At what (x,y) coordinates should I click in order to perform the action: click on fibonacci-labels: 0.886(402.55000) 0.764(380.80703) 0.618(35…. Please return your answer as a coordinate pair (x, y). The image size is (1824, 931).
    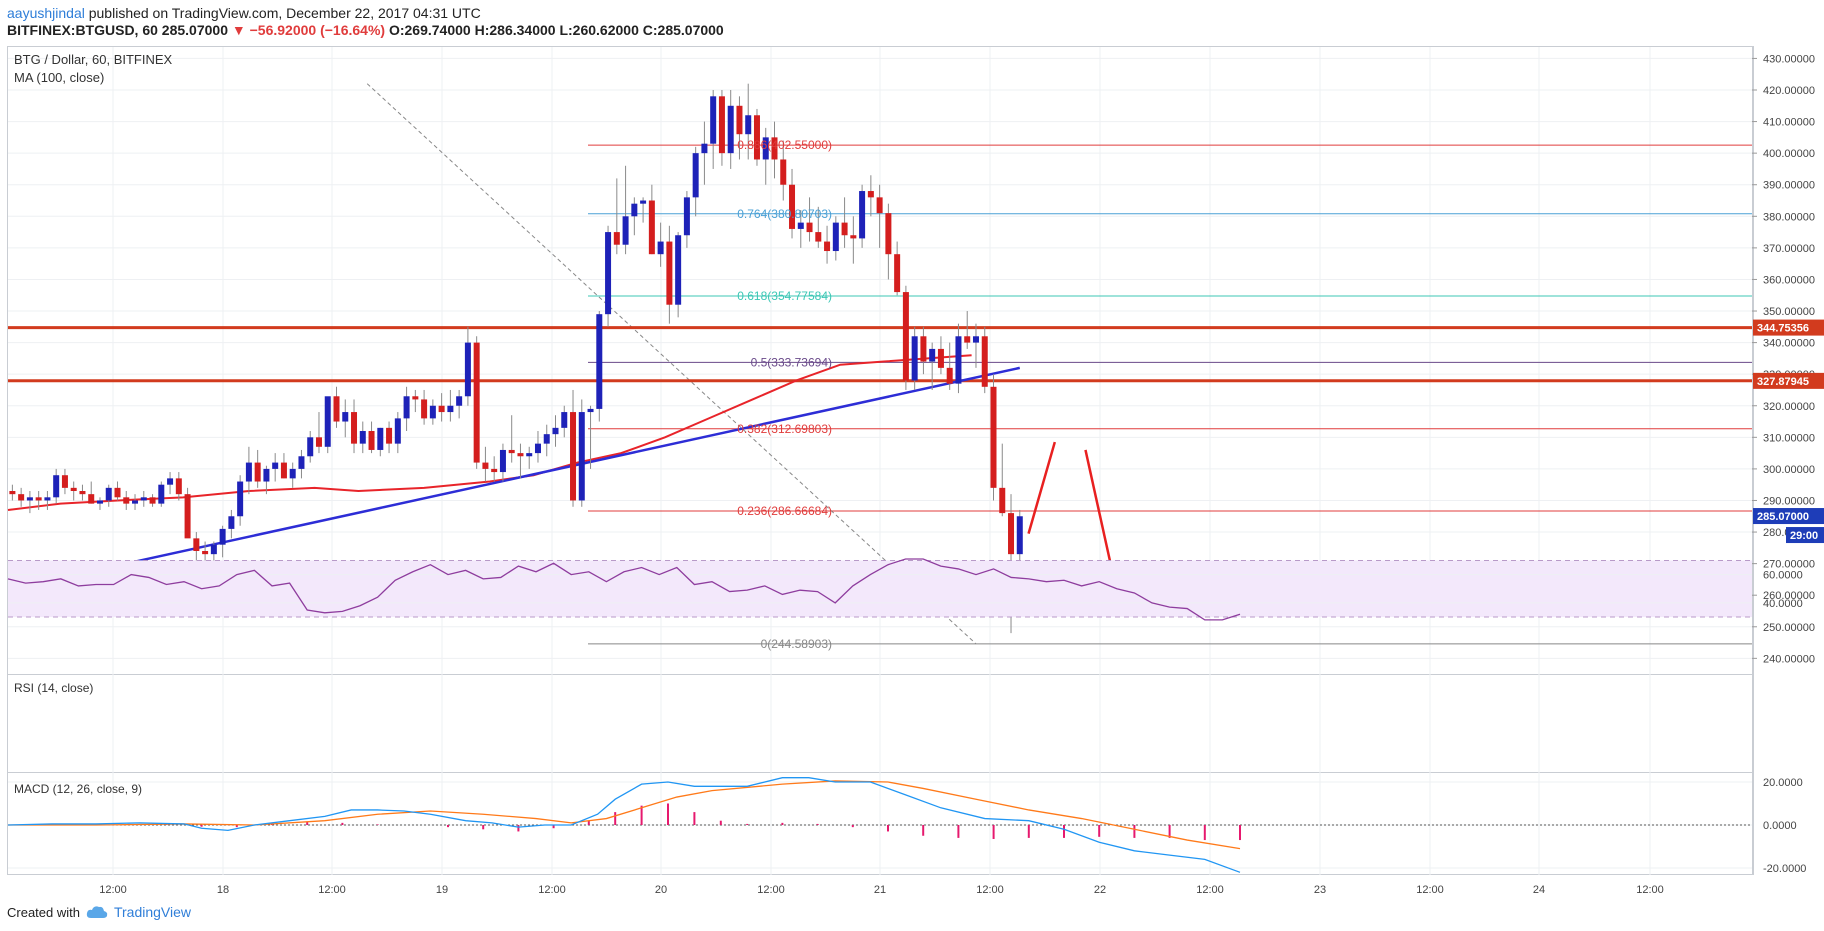
    Looking at the image, I should click on (784, 394).